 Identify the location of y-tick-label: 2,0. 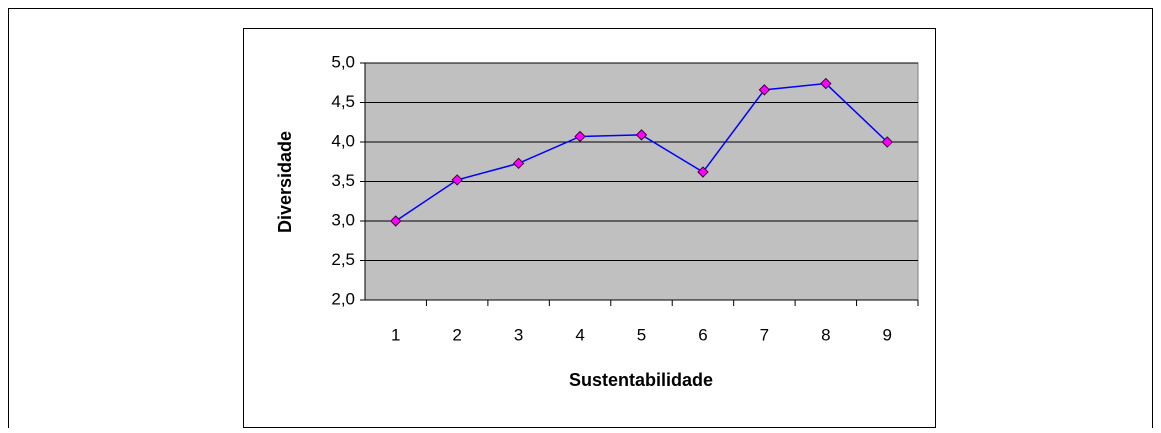
(343, 298).